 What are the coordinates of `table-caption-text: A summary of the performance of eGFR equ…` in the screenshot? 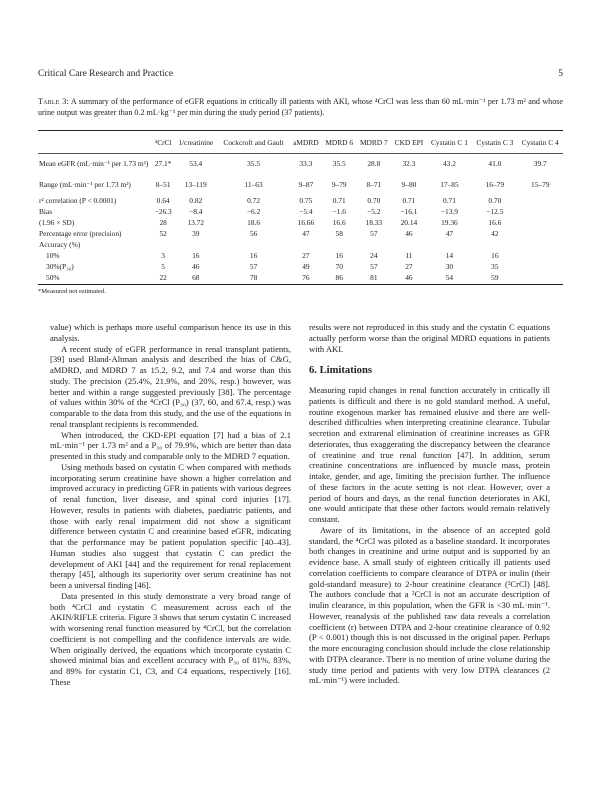 It's located at (301, 107).